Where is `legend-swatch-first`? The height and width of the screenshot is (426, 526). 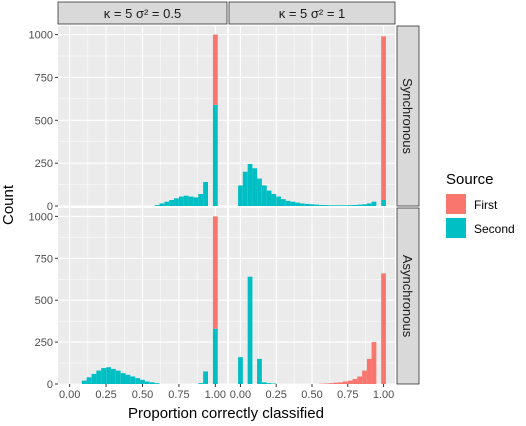 legend-swatch-first is located at coordinates (456, 204).